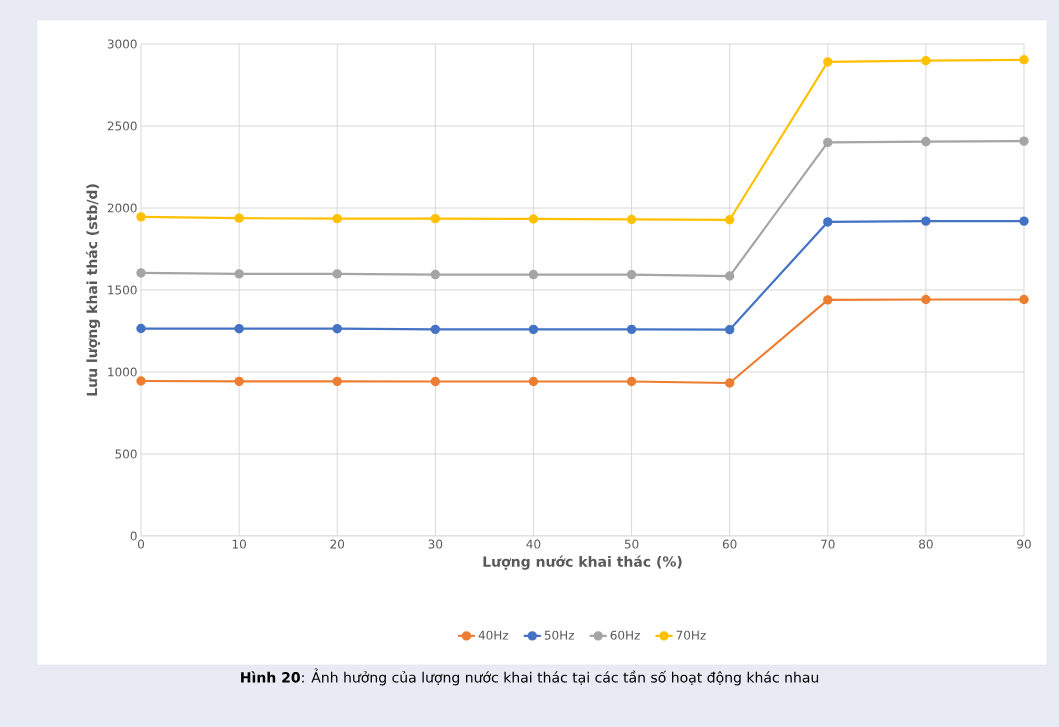  What do you see at coordinates (126, 454) in the screenshot?
I see `y-tick-label: 500` at bounding box center [126, 454].